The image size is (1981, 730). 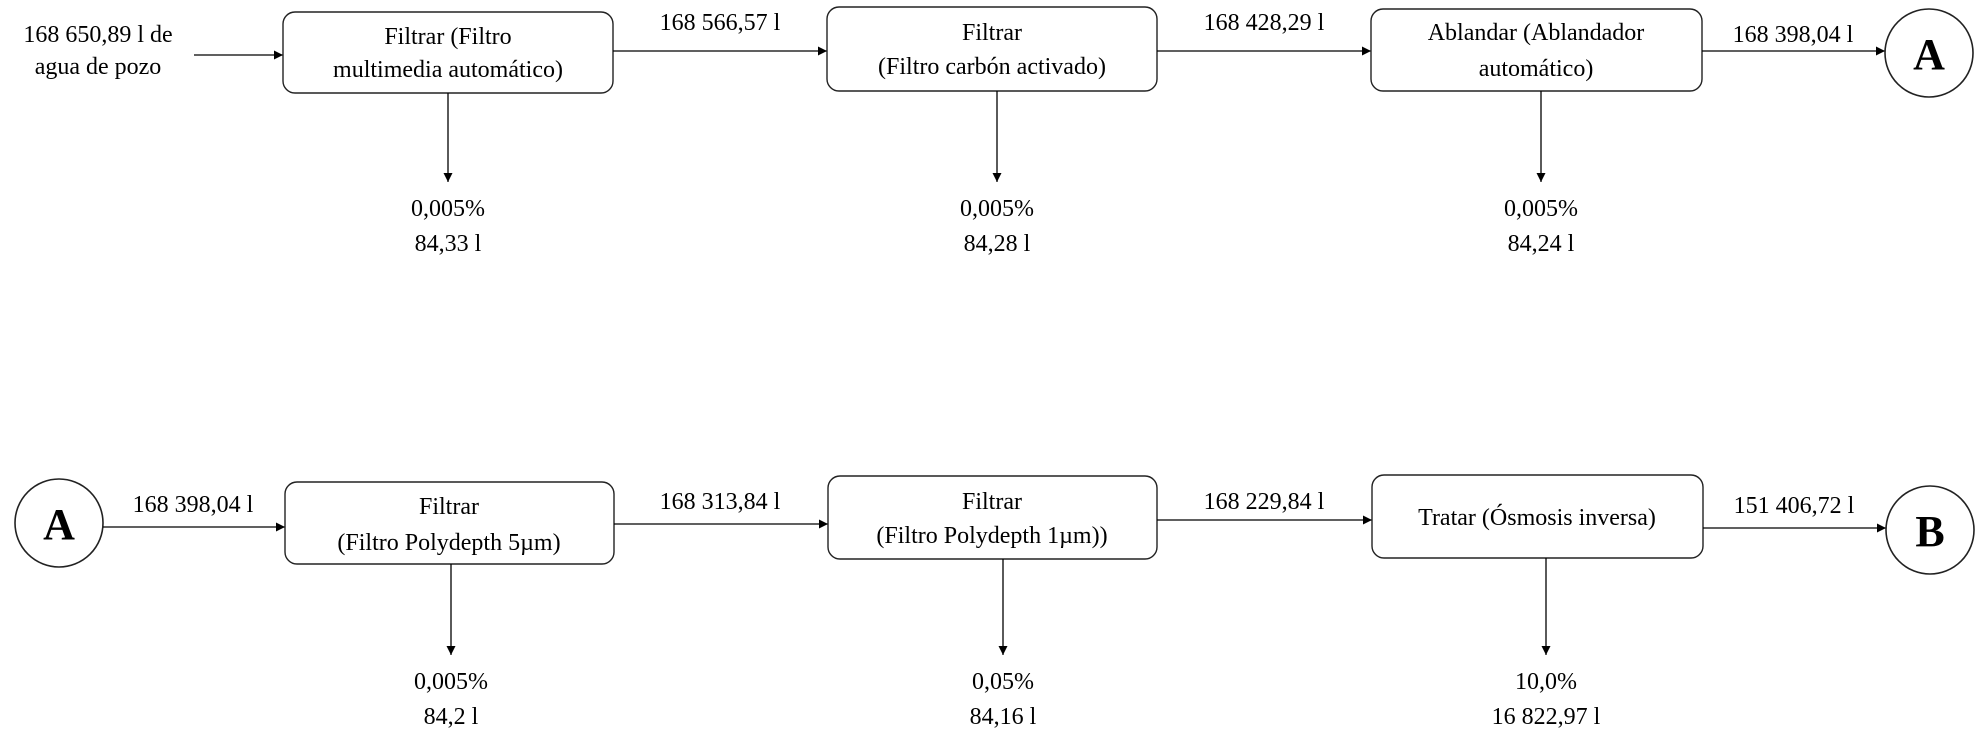 I want to click on loss-volume: 84,16 l, so click(x=1003, y=717).